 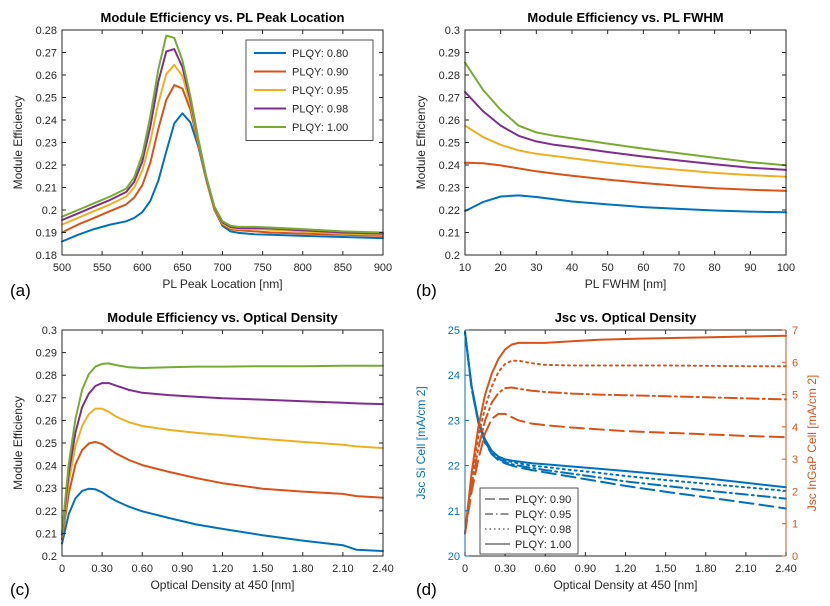 What do you see at coordinates (795, 428) in the screenshot?
I see `y-right-tick-label: 4` at bounding box center [795, 428].